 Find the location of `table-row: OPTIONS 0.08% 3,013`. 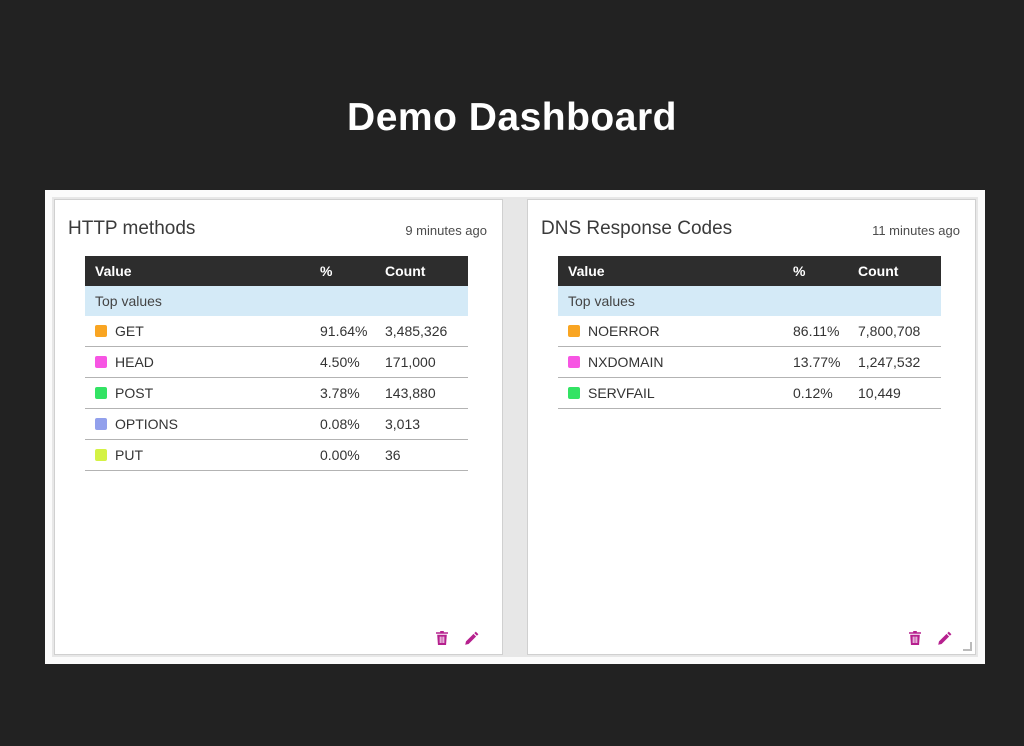

table-row: OPTIONS 0.08% 3,013 is located at coordinates (276, 424).